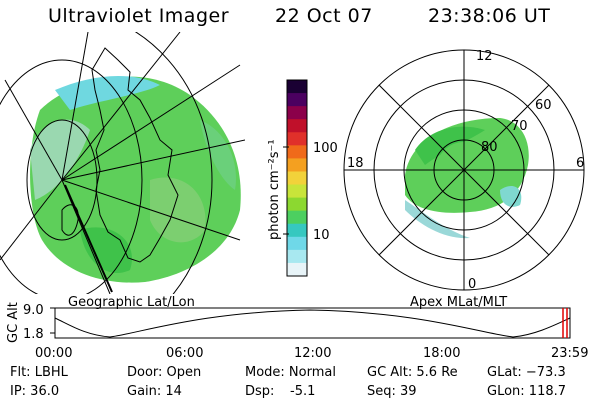  Describe the element at coordinates (412, 372) in the screenshot. I see `status-gc-alt: GC Alt: 5.6 Re` at that location.